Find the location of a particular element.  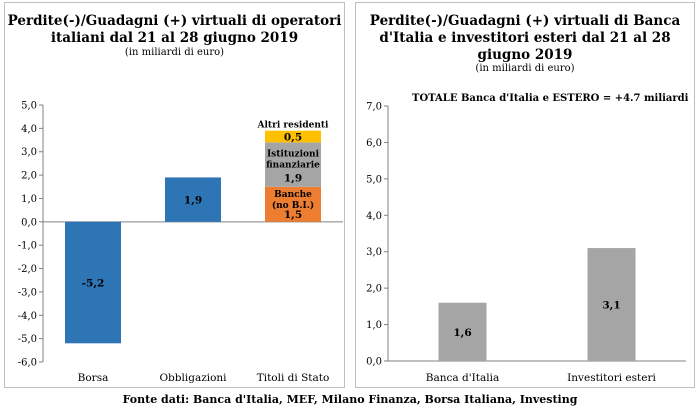

left-x-category-label: Titoli di Stato is located at coordinates (293, 378).